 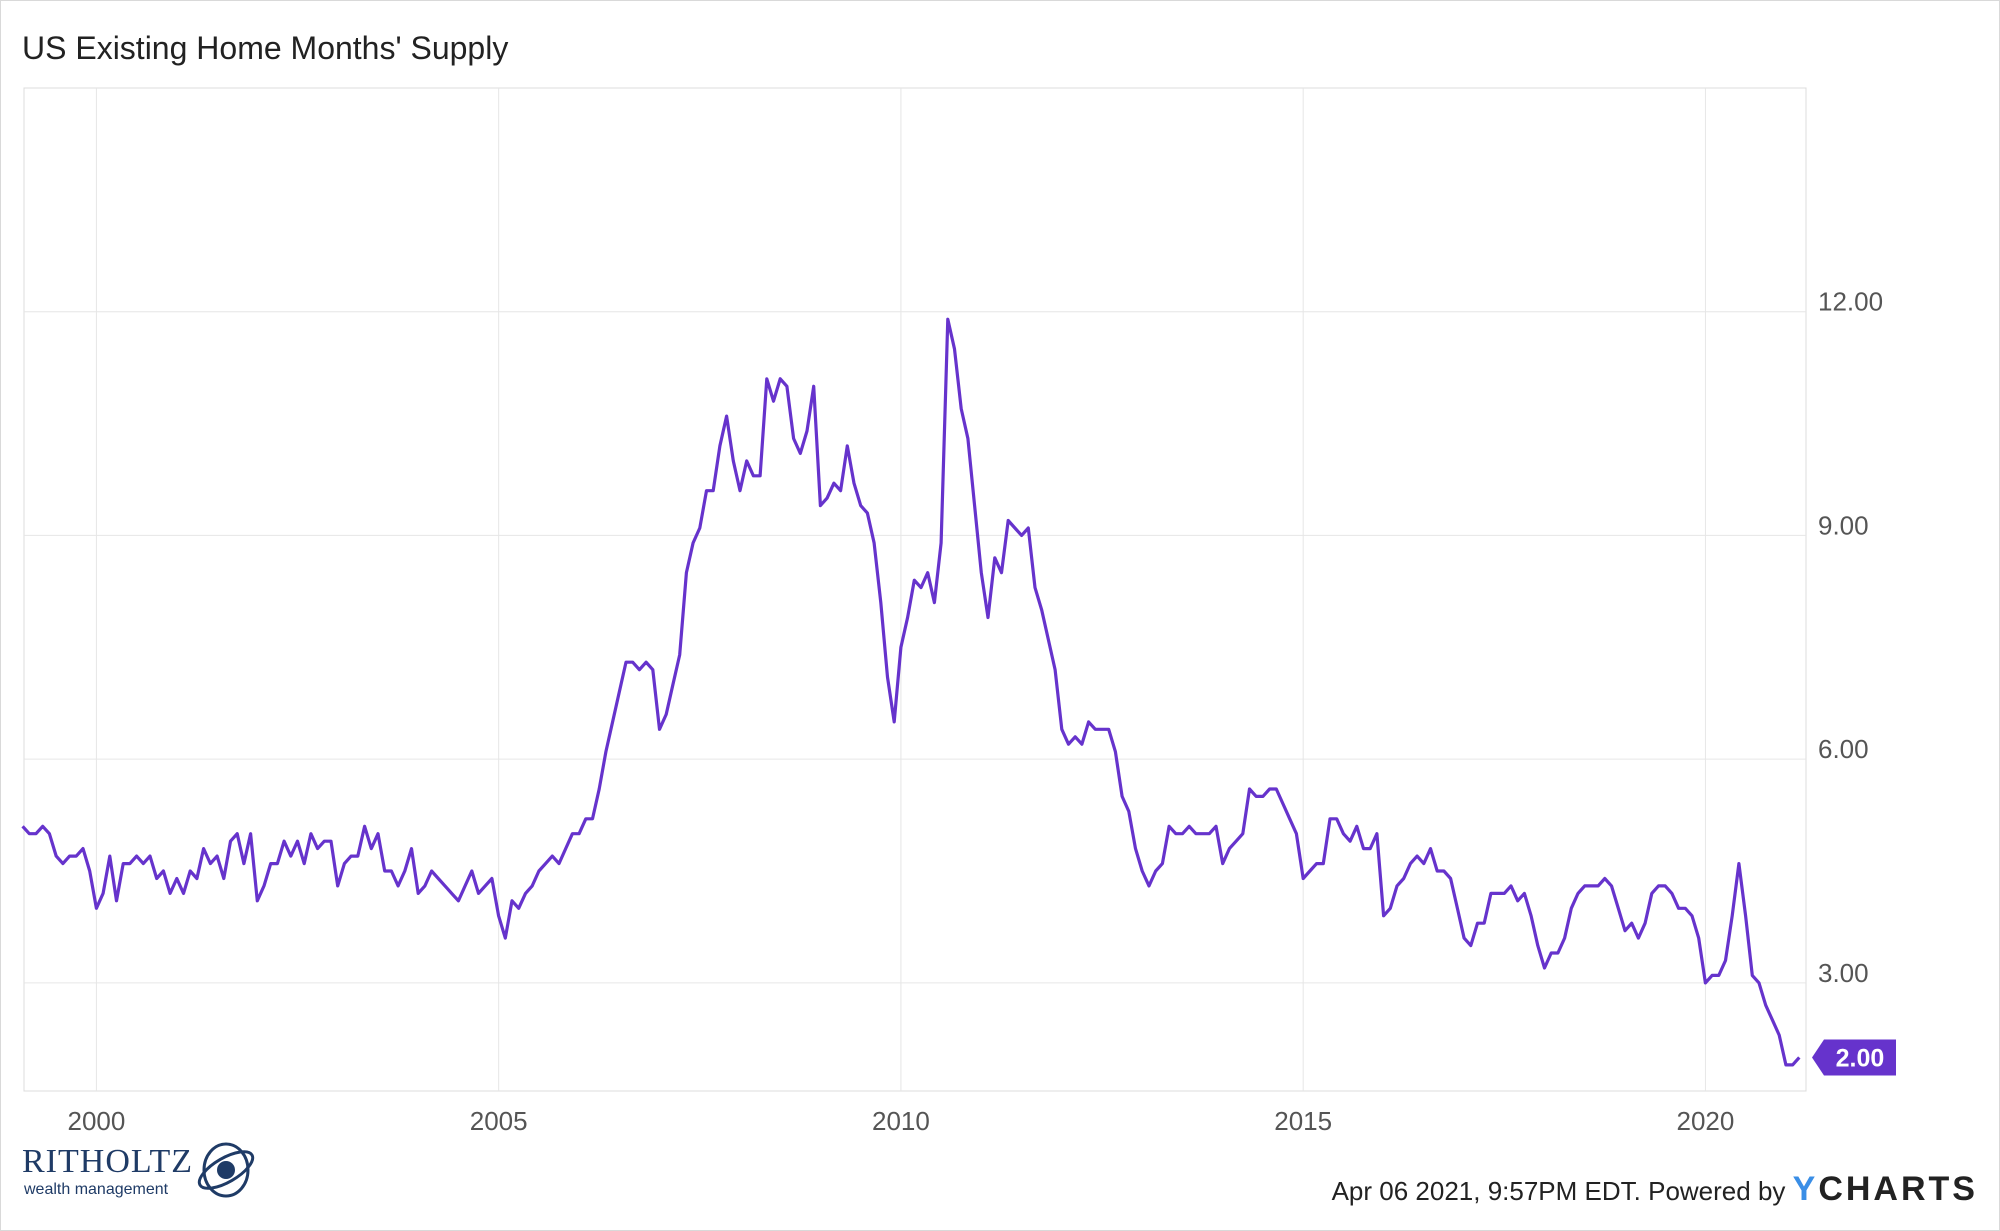 What do you see at coordinates (1303, 1121) in the screenshot?
I see `x-tick-label: 2015` at bounding box center [1303, 1121].